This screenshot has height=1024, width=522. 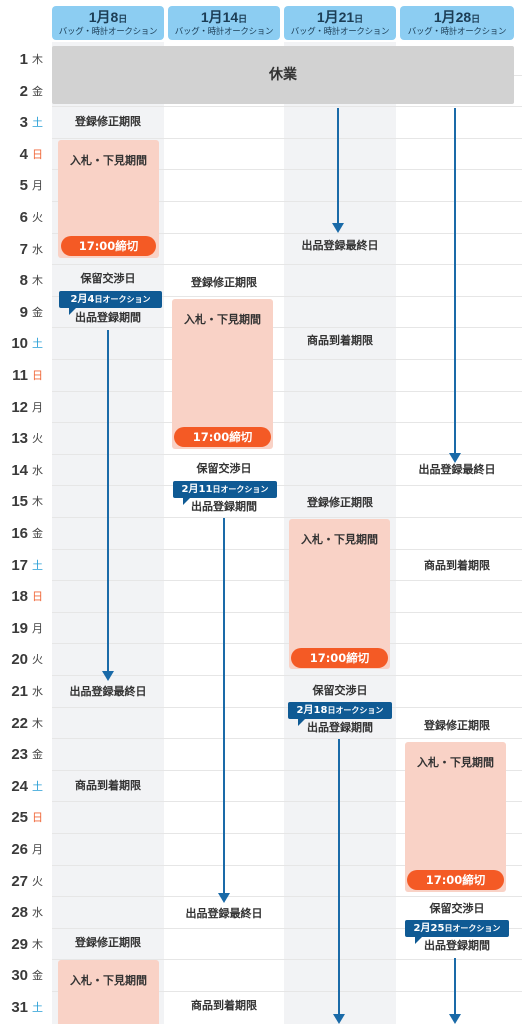 I want to click on header-date: 1月21, so click(x=335, y=17).